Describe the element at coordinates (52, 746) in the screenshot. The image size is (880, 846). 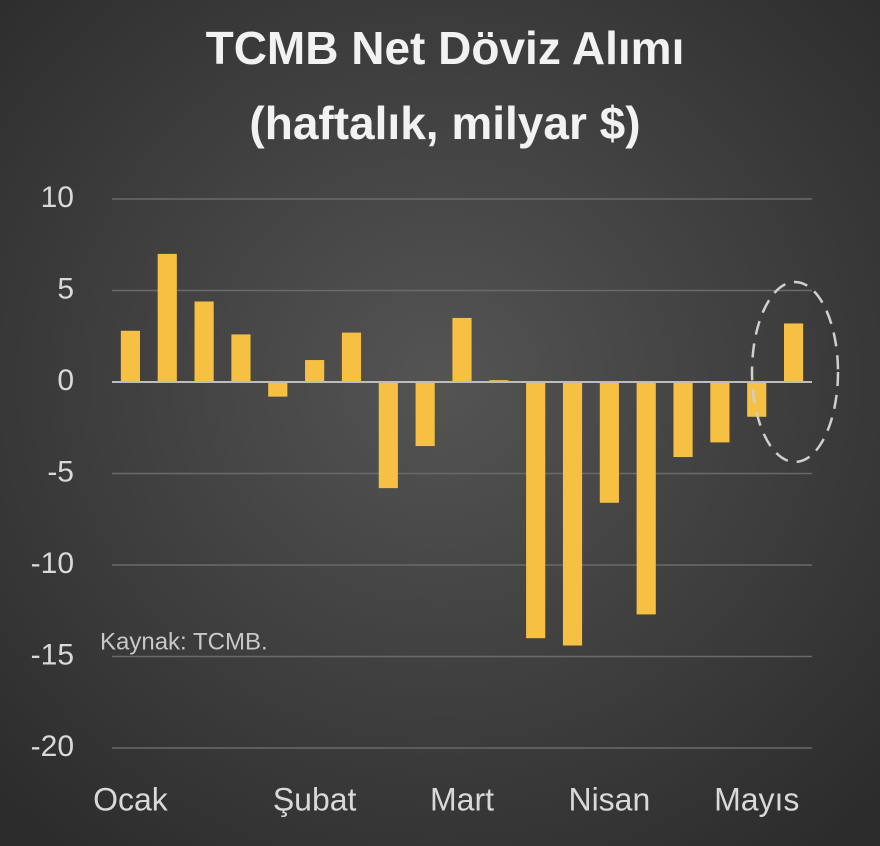
I see `y-tick-label: -20` at that location.